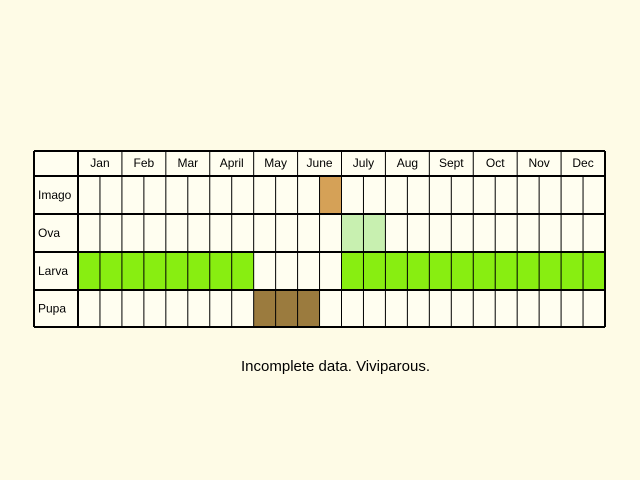 This screenshot has width=640, height=480. Describe the element at coordinates (99, 163) in the screenshot. I see `month-header-jan: Jan` at that location.